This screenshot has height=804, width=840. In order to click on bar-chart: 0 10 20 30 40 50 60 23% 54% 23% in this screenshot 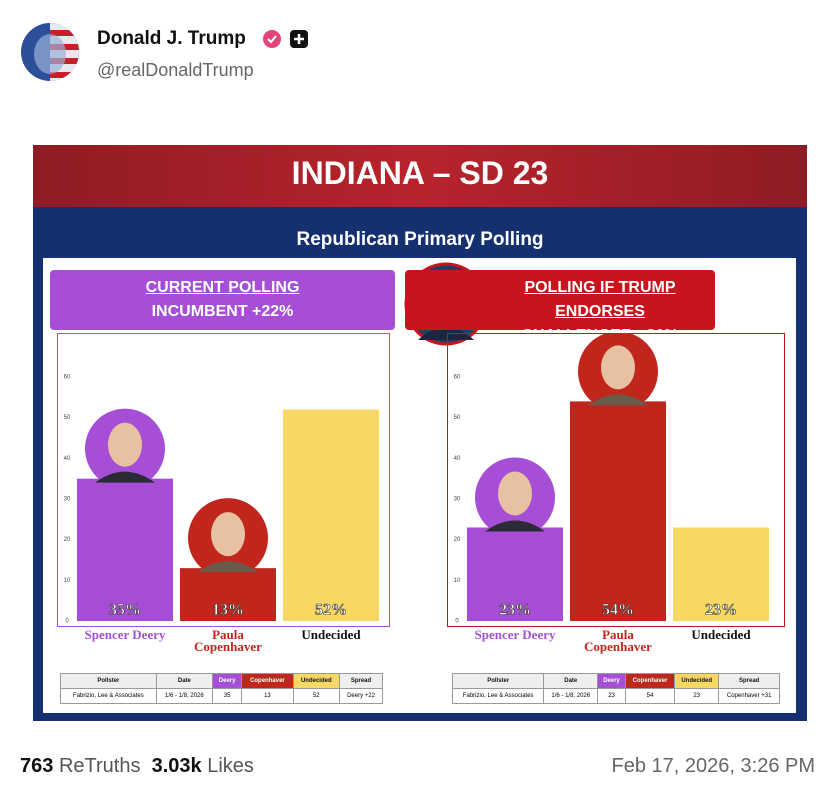, I will do `click(616, 480)`.